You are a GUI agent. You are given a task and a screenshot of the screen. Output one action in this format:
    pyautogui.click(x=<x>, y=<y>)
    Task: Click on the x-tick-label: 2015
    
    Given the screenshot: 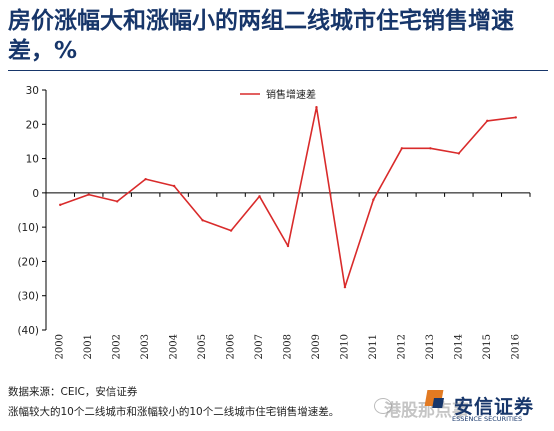 What is the action you would take?
    pyautogui.click(x=487, y=346)
    